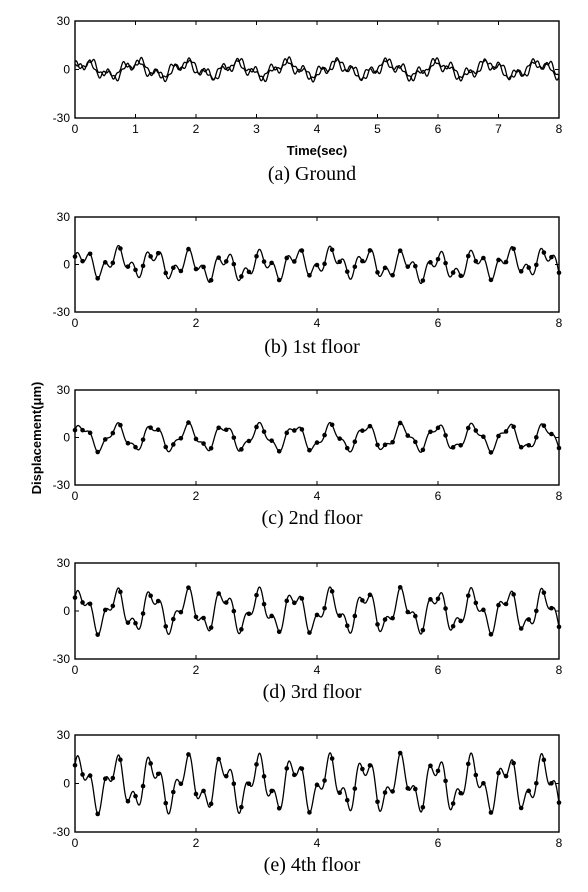 This screenshot has height=892, width=588. Describe the element at coordinates (498, 129) in the screenshot. I see `x-tick-label: 7` at that location.